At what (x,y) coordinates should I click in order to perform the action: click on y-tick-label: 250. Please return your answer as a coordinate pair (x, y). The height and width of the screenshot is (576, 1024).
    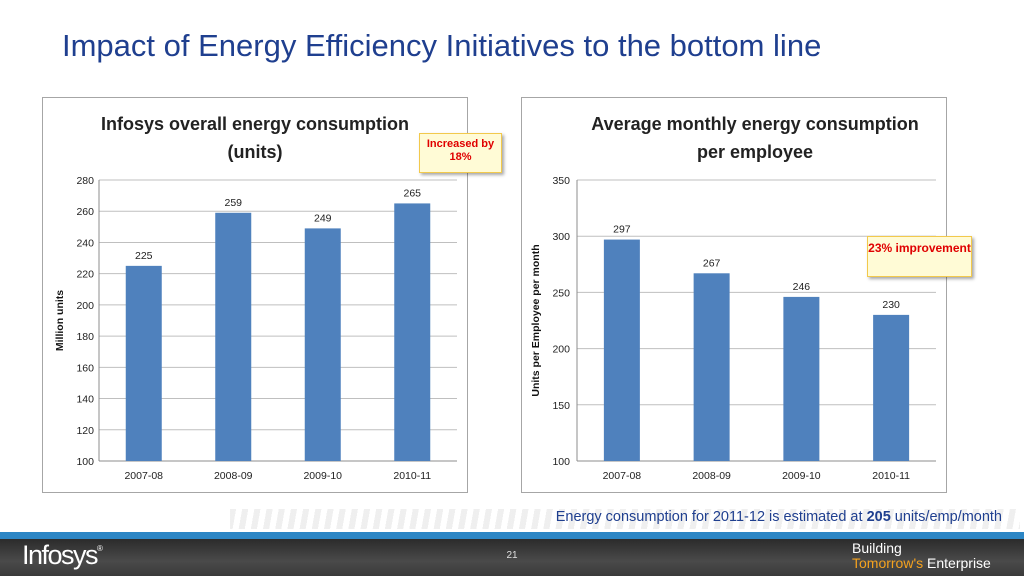
    Looking at the image, I should click on (561, 293).